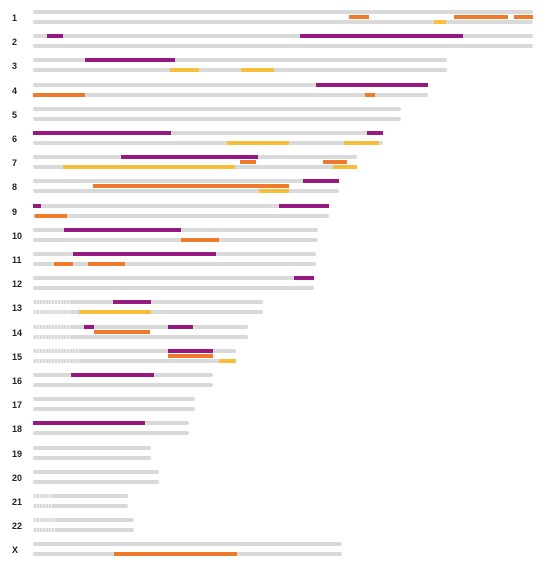  What do you see at coordinates (277, 70) in the screenshot?
I see `chromosome-row: 3` at bounding box center [277, 70].